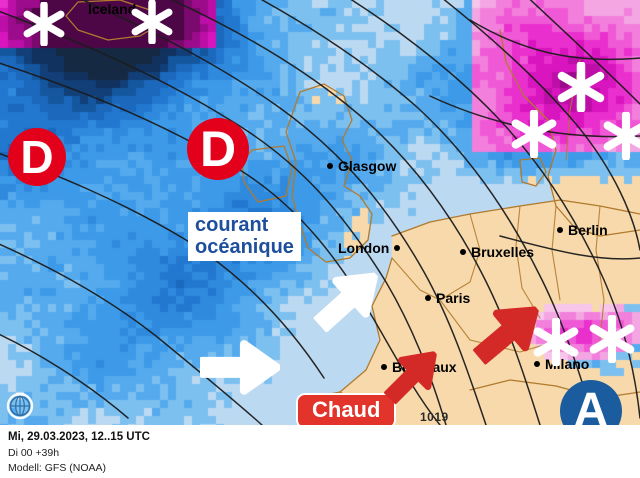  Describe the element at coordinates (367, 166) in the screenshot. I see `city-name: Glasgow` at that location.